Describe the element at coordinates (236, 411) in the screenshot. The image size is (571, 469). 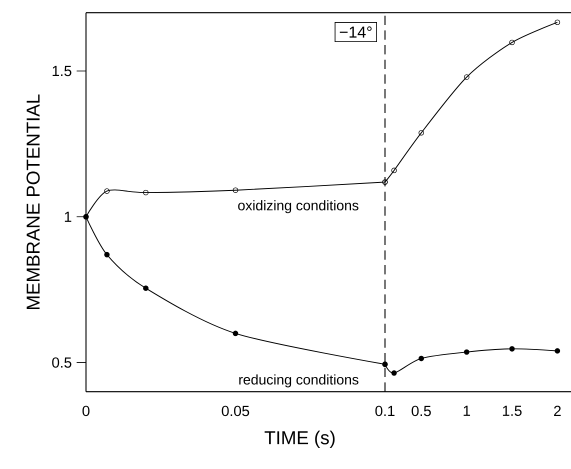
I see `x-tick-label: 0.05` at that location.